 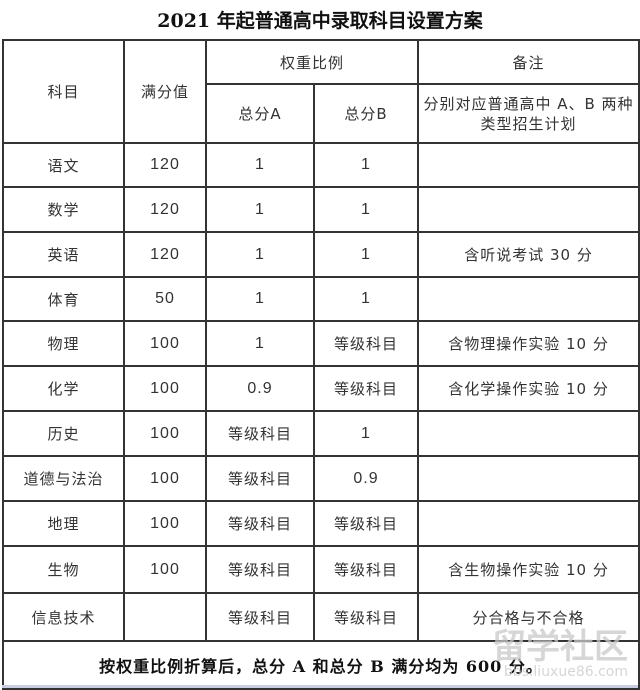 What do you see at coordinates (63, 569) in the screenshot?
I see `subject-cell: 生物` at bounding box center [63, 569].